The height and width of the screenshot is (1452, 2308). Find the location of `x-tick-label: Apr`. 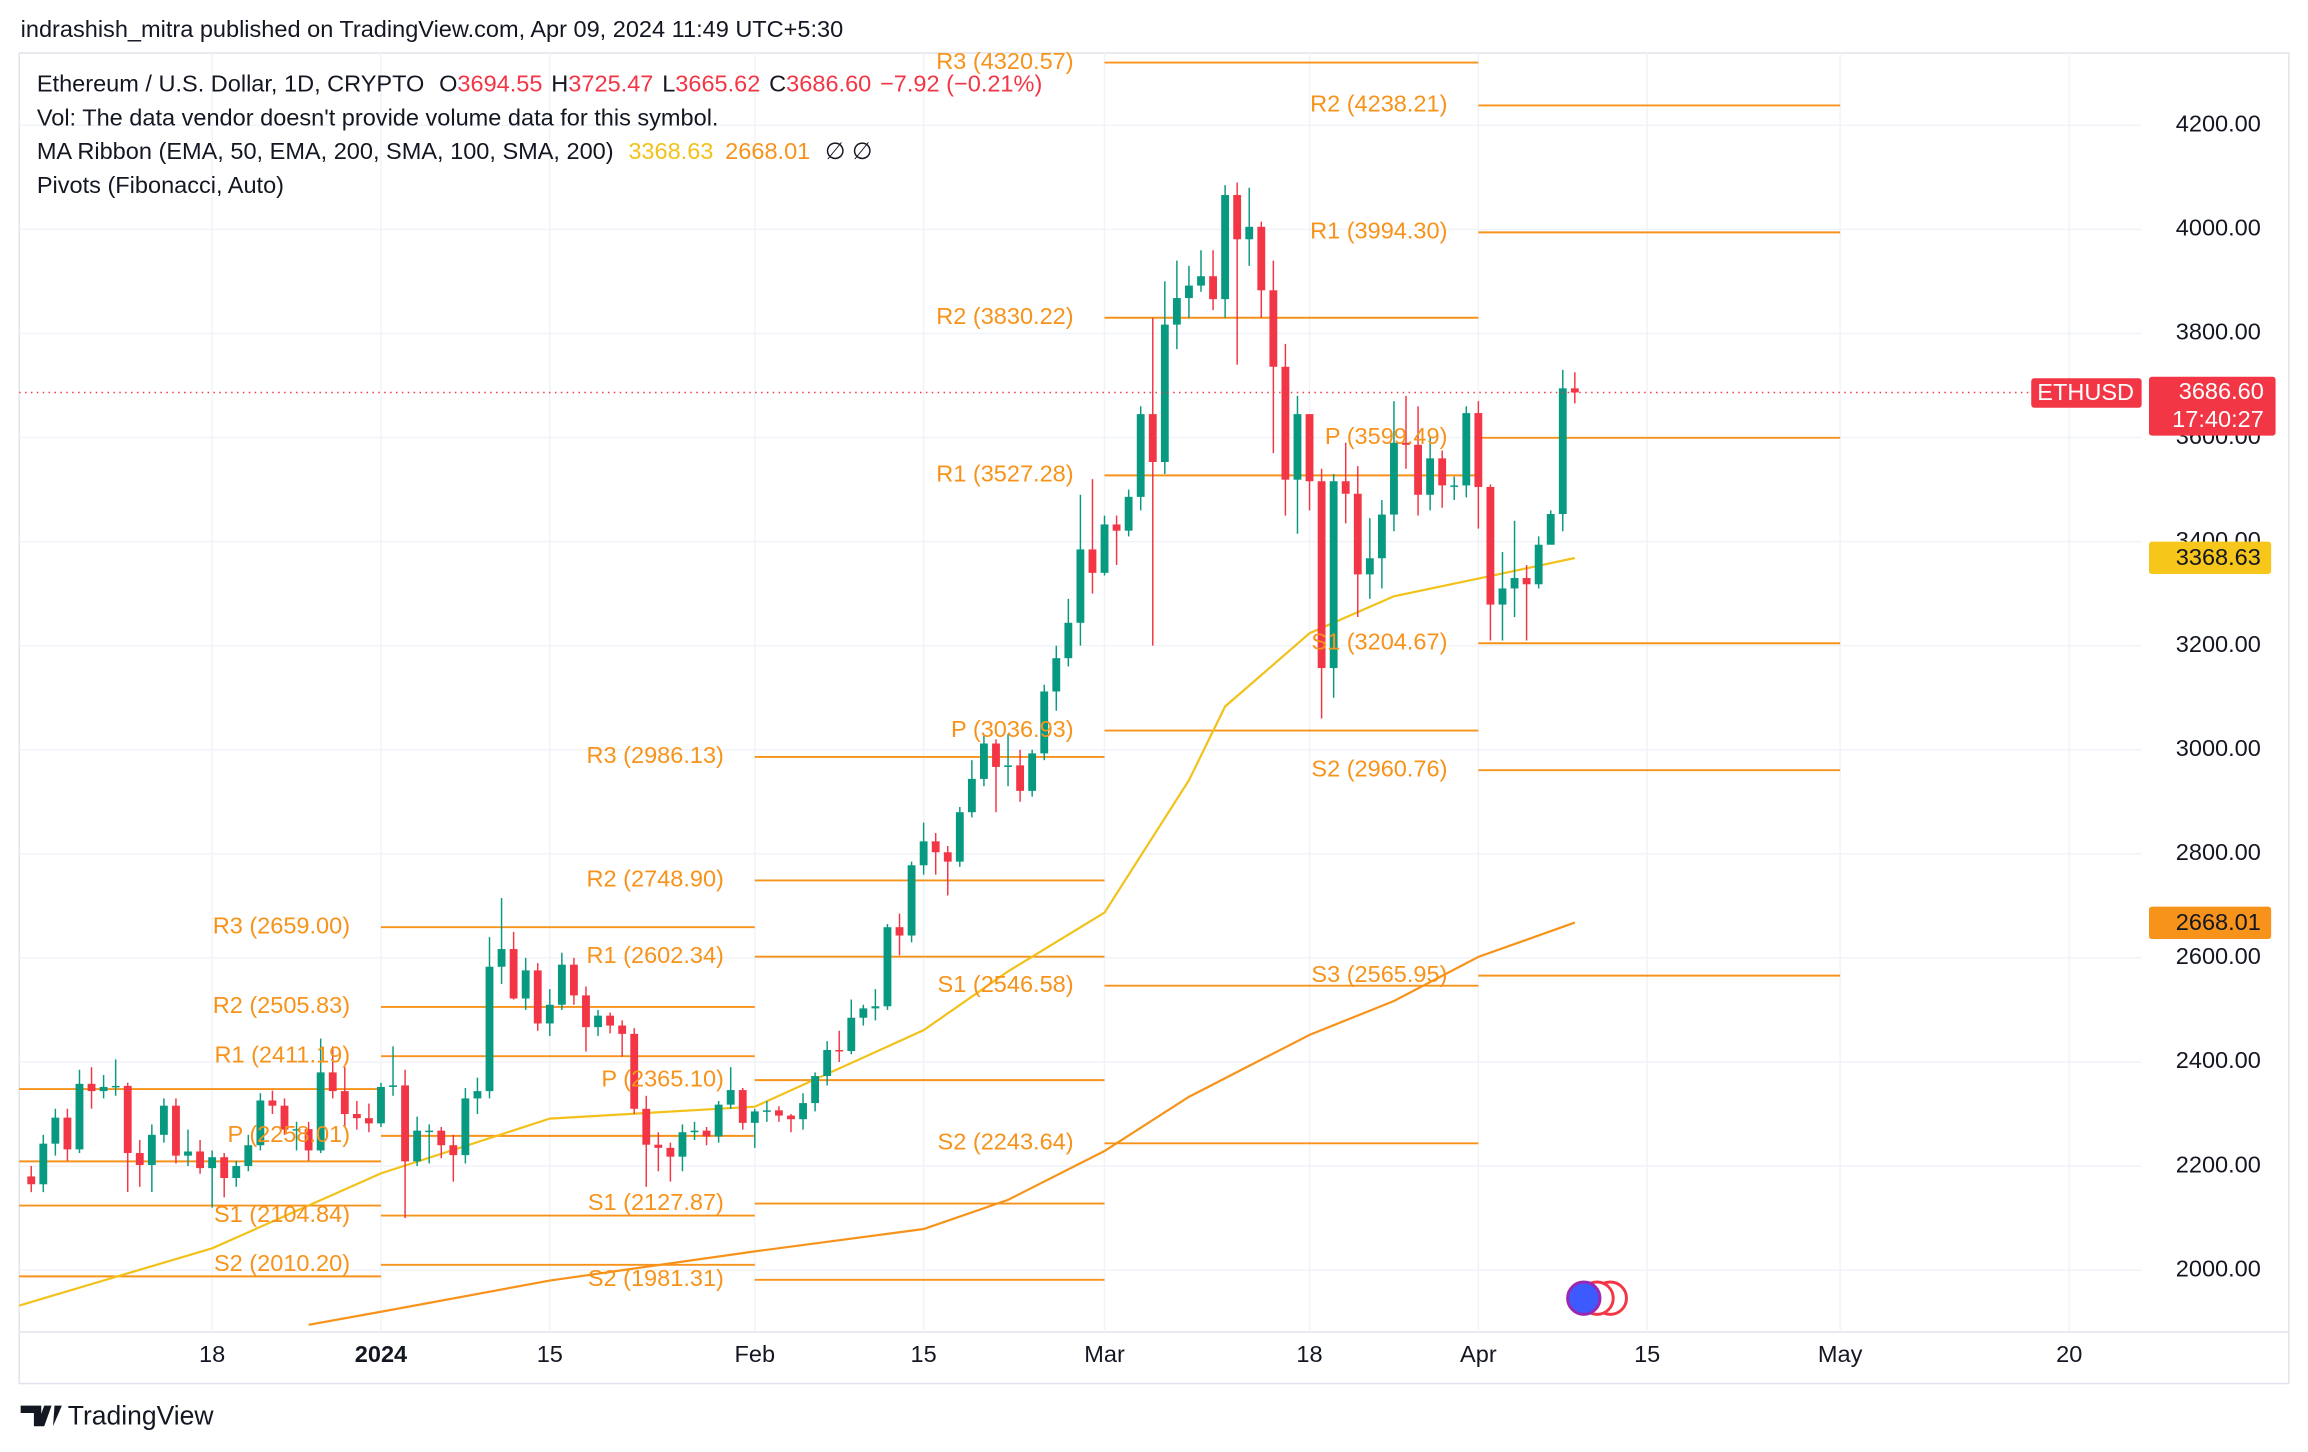

x-tick-label: Apr is located at coordinates (1478, 1354).